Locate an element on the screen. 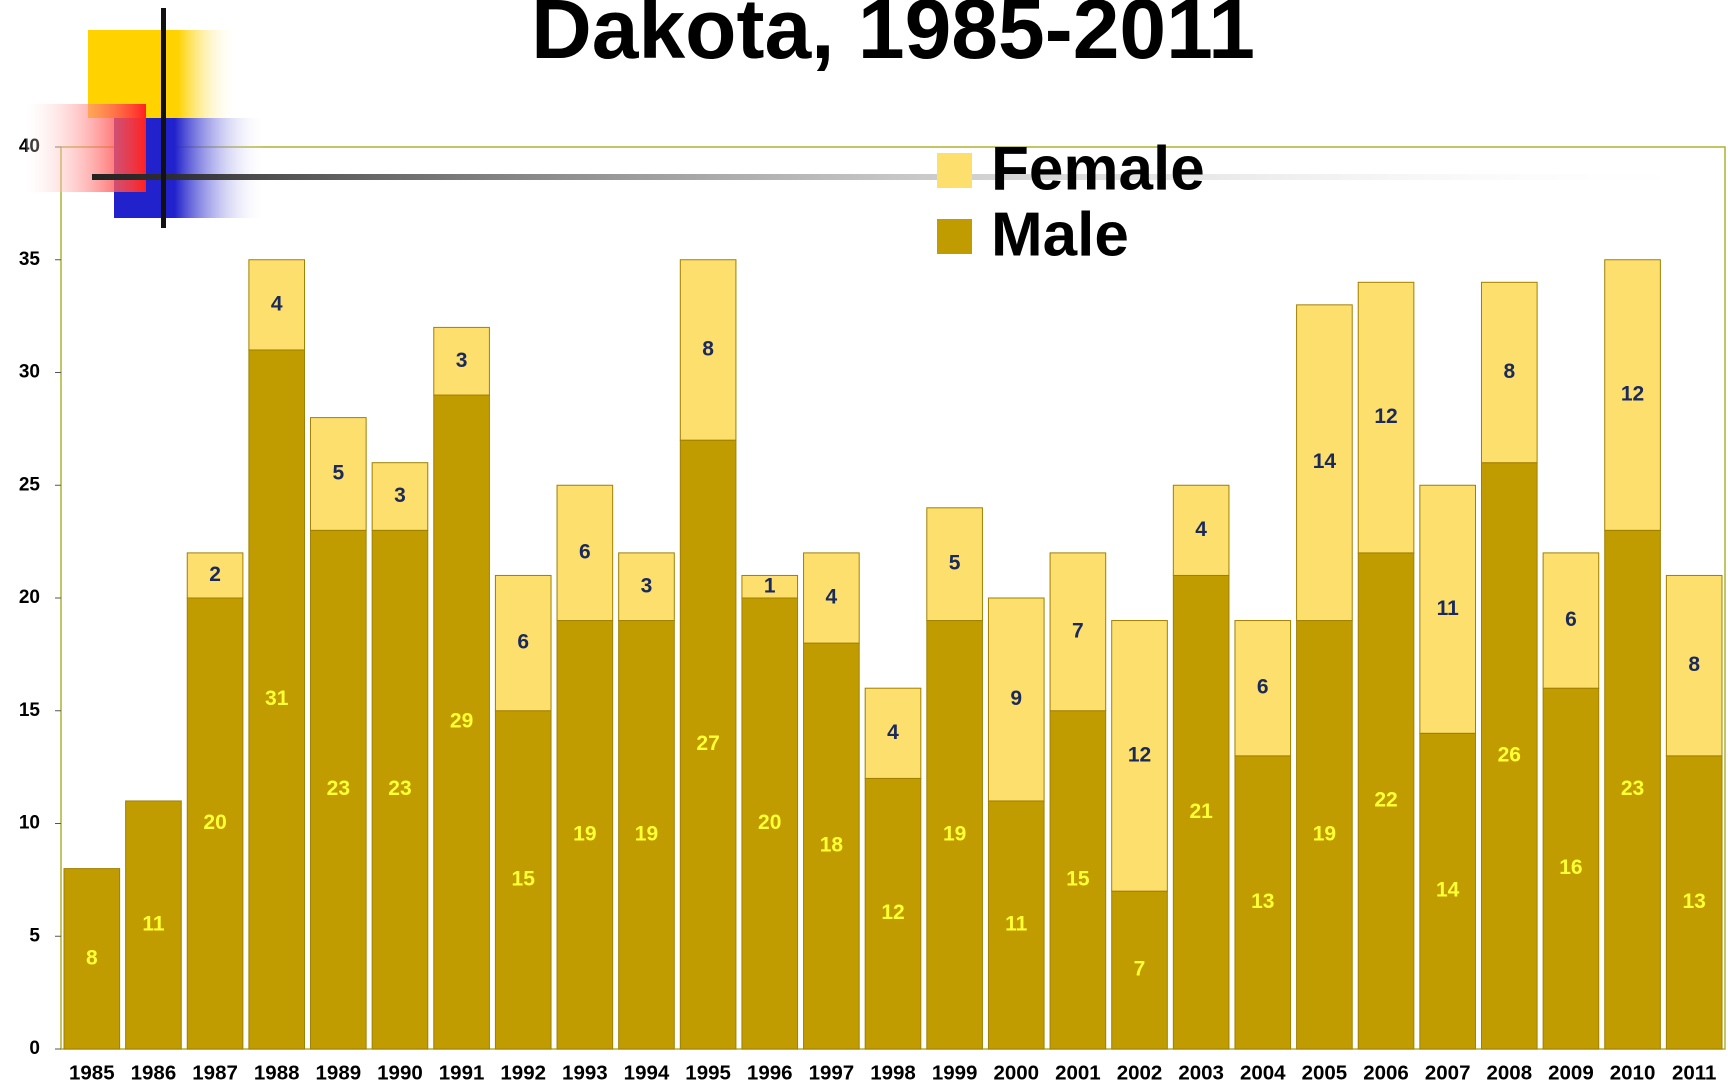  x-tick-label: 2002 is located at coordinates (1140, 1072).